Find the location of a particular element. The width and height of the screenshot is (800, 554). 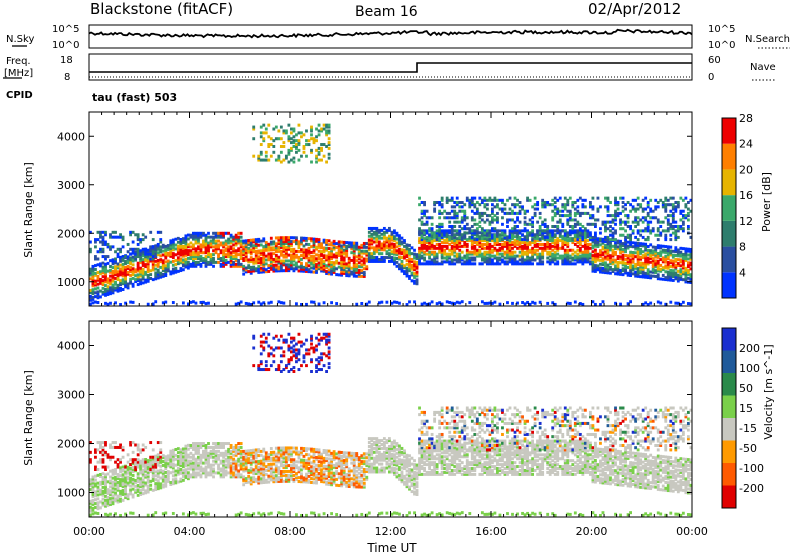

colorbar-swatch is located at coordinates (729, 156).